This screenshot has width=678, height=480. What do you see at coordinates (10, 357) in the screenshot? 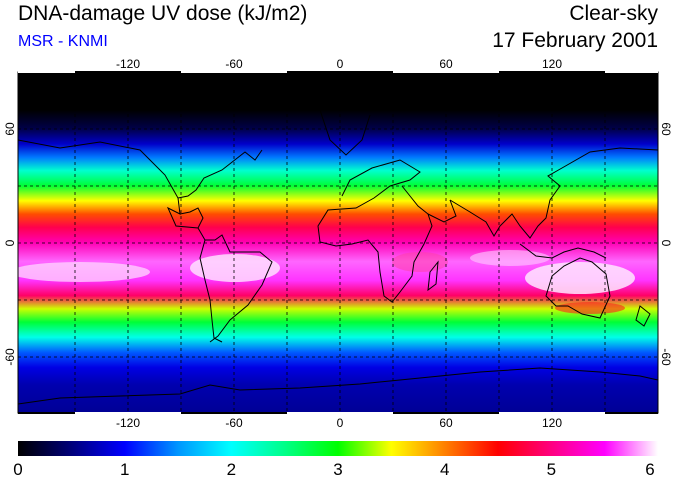
I see `lat-label-left: -60` at bounding box center [10, 357].